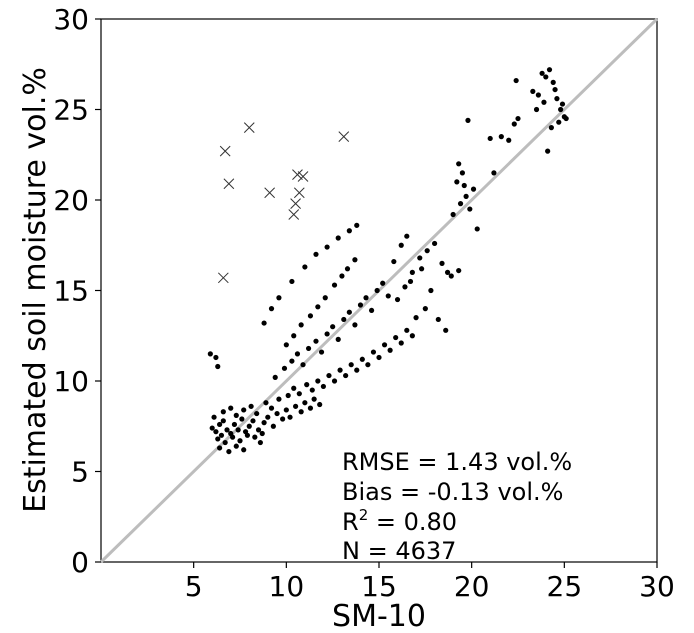  Describe the element at coordinates (35, 290) in the screenshot. I see `y-axis-label: Estimated soil moisture vol.%` at that location.